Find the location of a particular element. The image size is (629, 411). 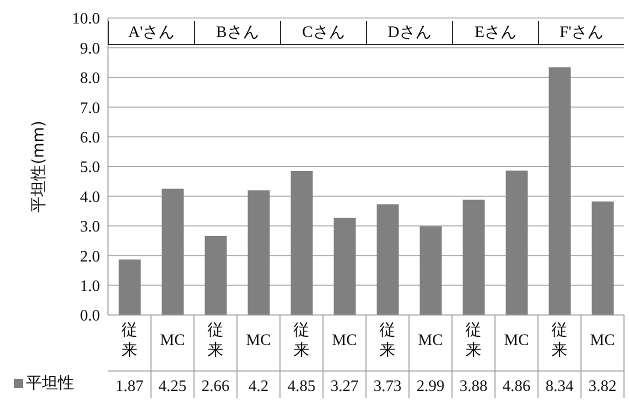

y-tick-label: 0.0 is located at coordinates (90, 316).